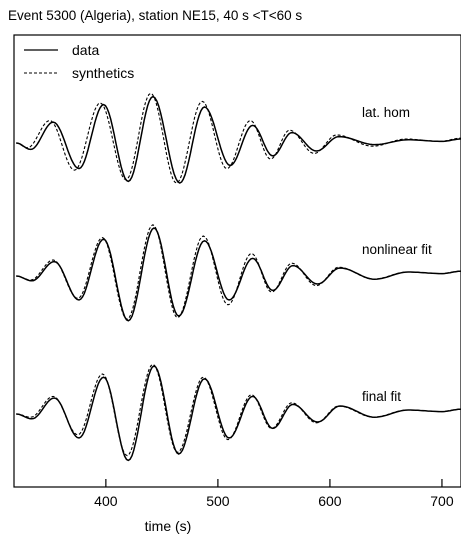  I want to click on x-axis-label: time (s), so click(168, 526).